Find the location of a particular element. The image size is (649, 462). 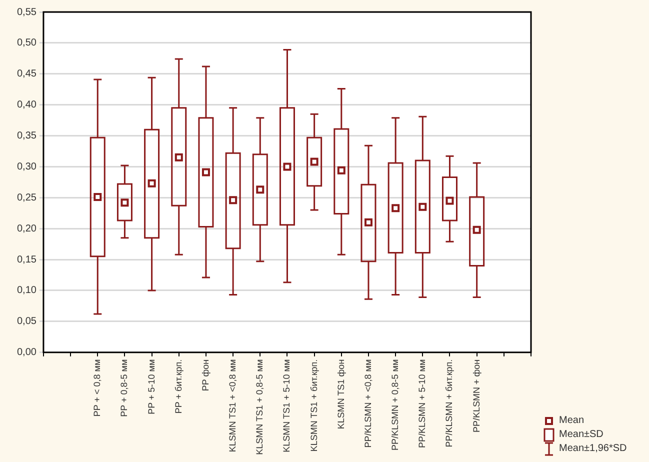

y-tick-label: 0,45 is located at coordinates (26, 74).